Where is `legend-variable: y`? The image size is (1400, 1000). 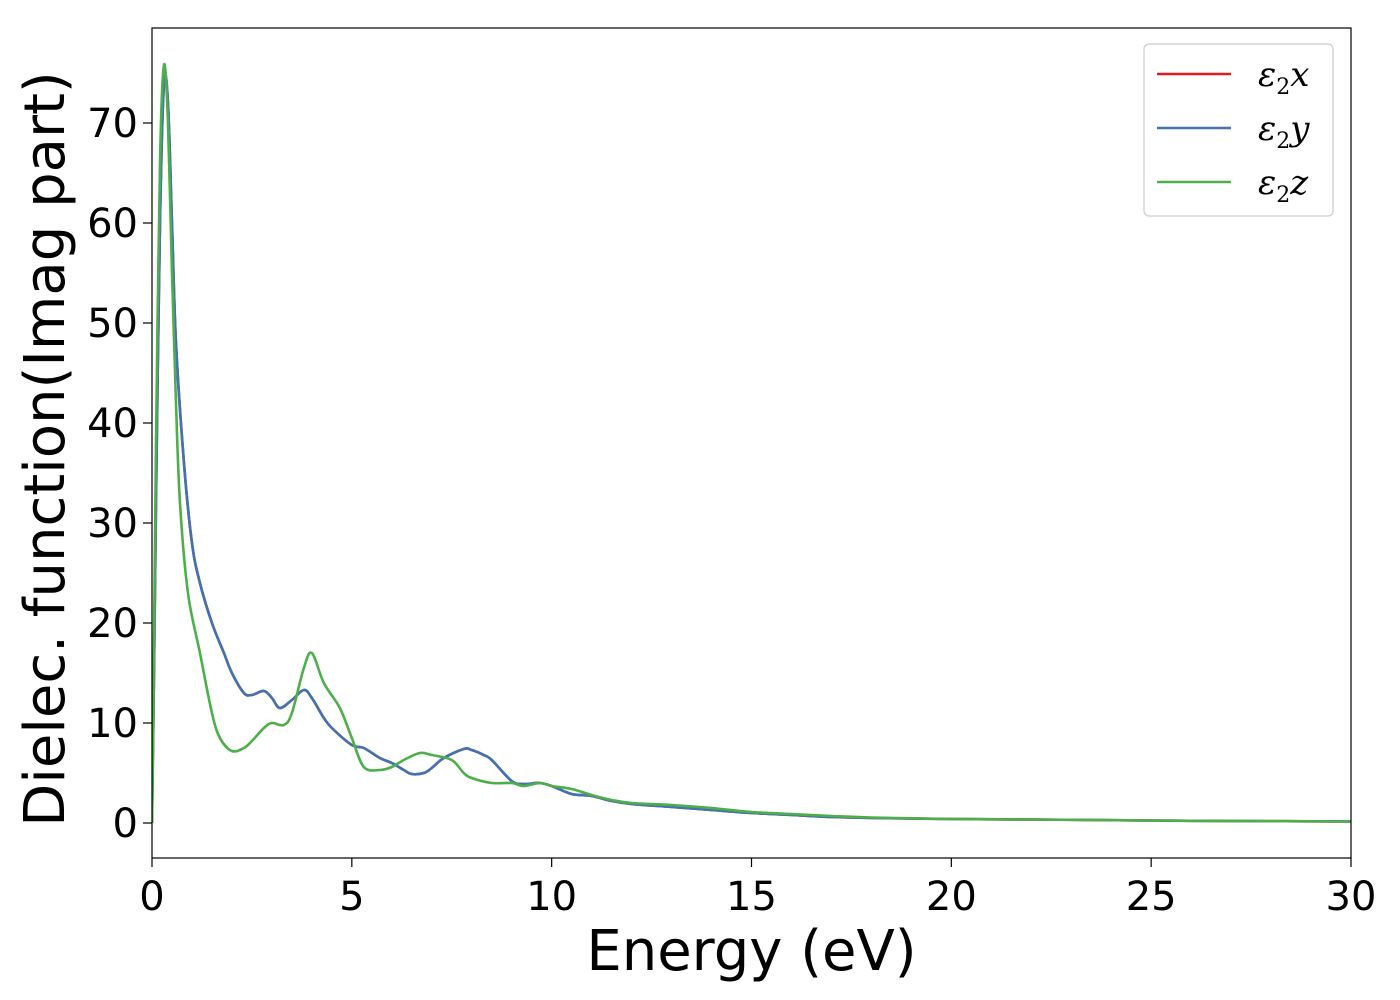 legend-variable: y is located at coordinates (1299, 129).